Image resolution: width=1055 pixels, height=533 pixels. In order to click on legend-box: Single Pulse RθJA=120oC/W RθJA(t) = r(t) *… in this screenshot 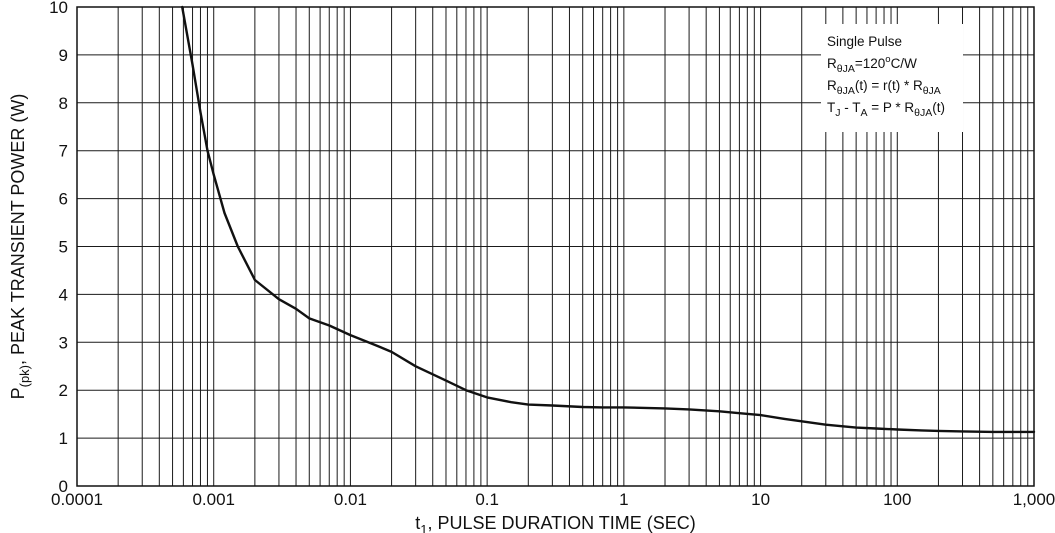, I will do `click(892, 78)`.